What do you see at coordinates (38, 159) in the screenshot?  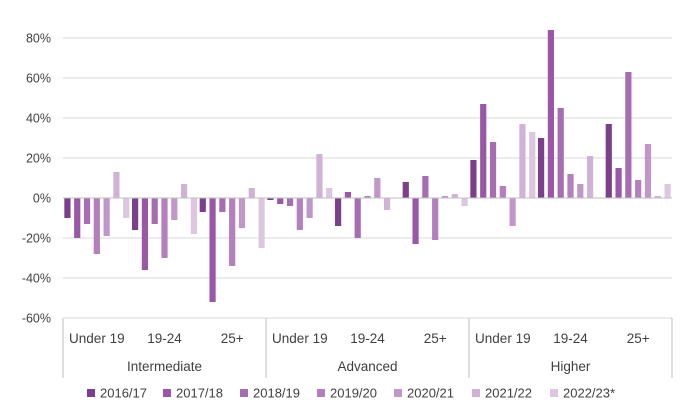 I see `y-tick-label: 20%` at bounding box center [38, 159].